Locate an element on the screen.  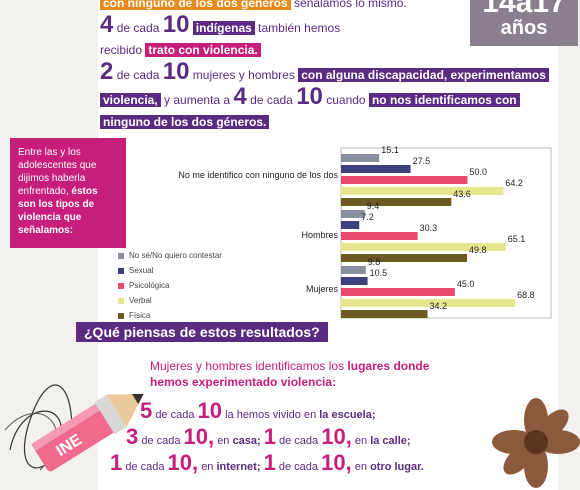
places-intro-highlight-2: hemos experimentado violencia: is located at coordinates (243, 382).